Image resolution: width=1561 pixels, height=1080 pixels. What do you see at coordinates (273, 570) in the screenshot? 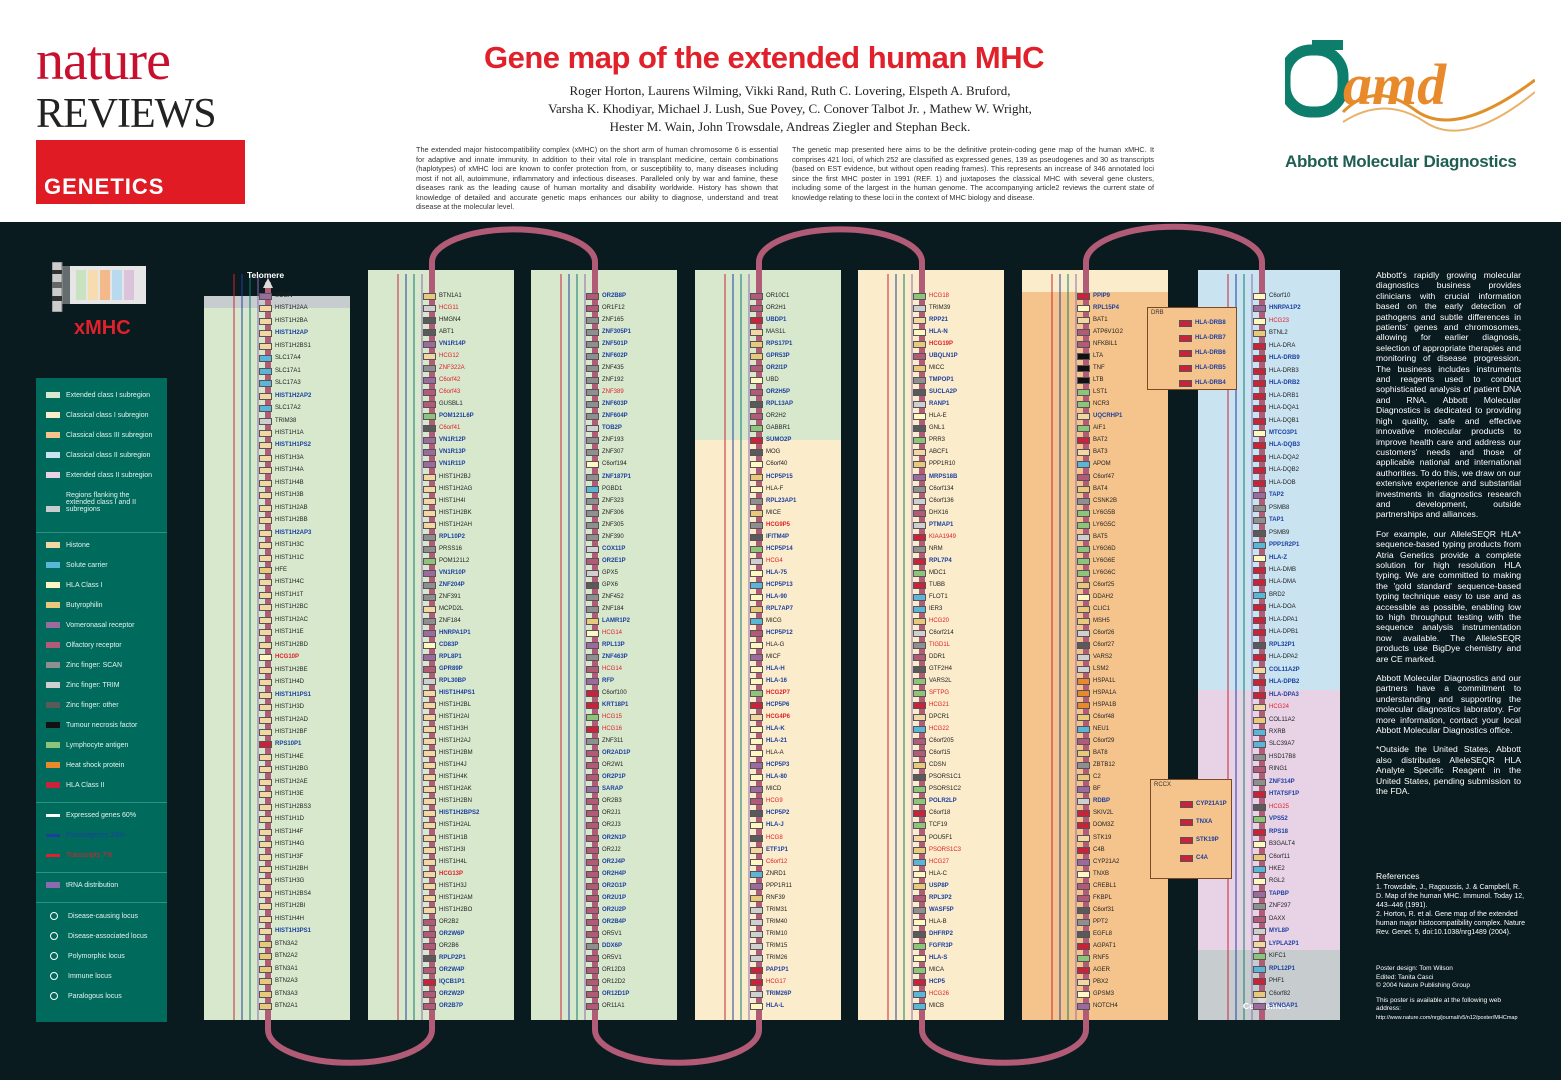
I see `gene-locus: HFE` at bounding box center [273, 570].